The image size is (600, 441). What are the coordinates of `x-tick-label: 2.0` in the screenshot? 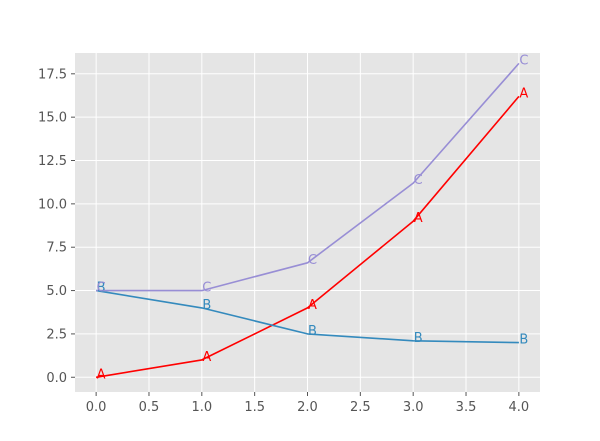 It's located at (307, 407).